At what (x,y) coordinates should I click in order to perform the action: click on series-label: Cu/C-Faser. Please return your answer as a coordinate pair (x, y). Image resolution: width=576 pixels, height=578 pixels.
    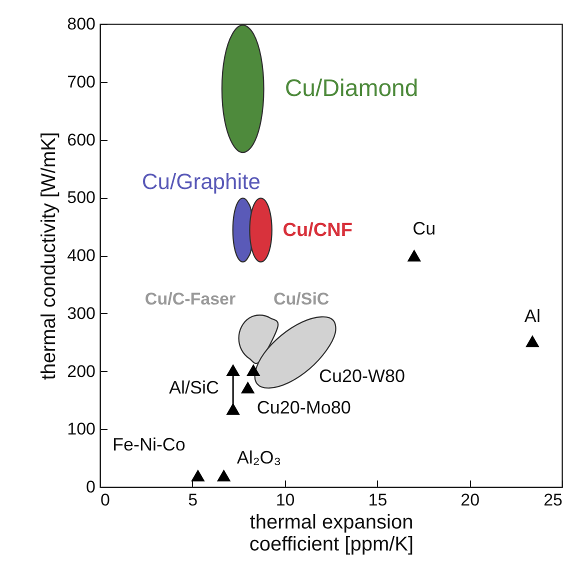
    Looking at the image, I should click on (190, 298).